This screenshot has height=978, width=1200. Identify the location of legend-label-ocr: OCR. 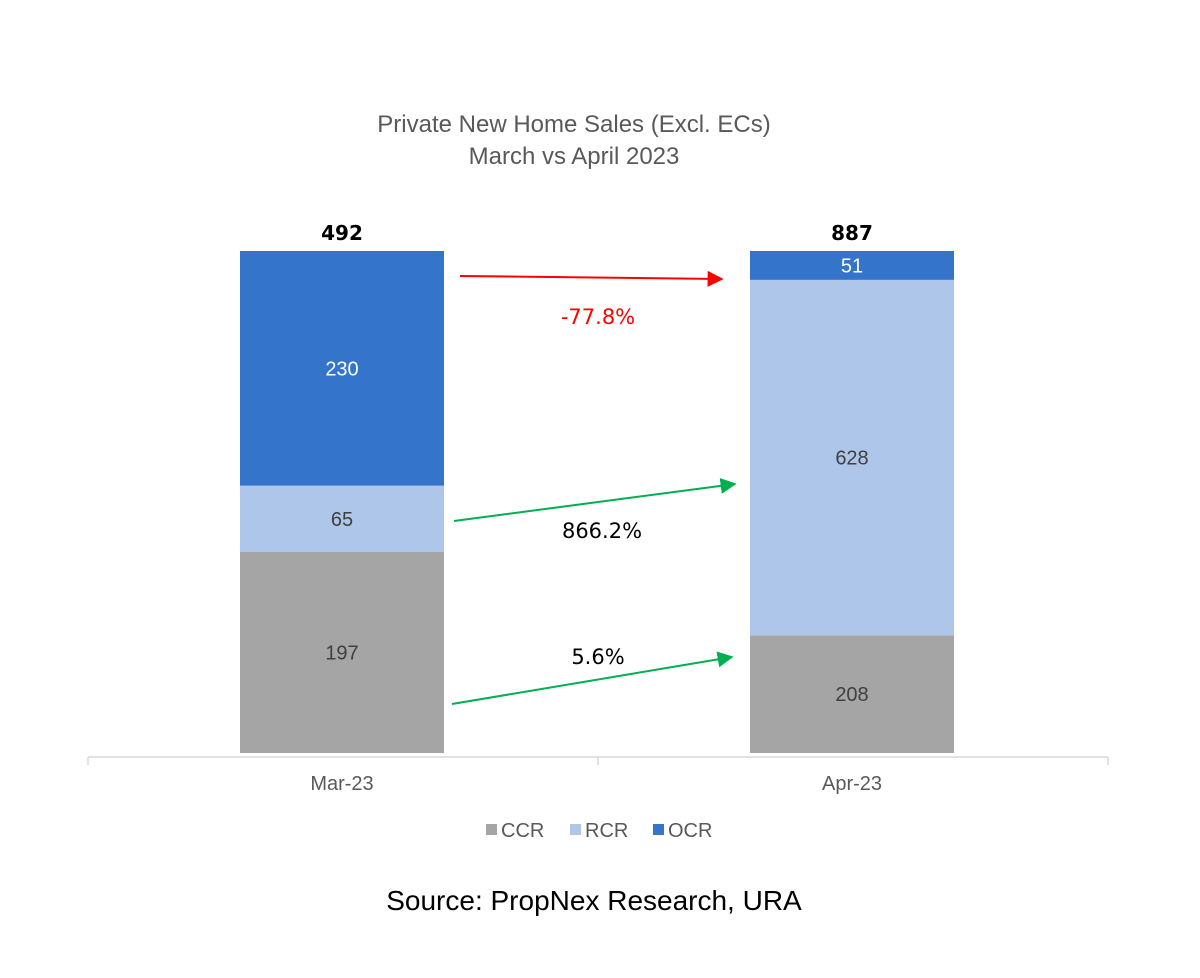
(690, 831).